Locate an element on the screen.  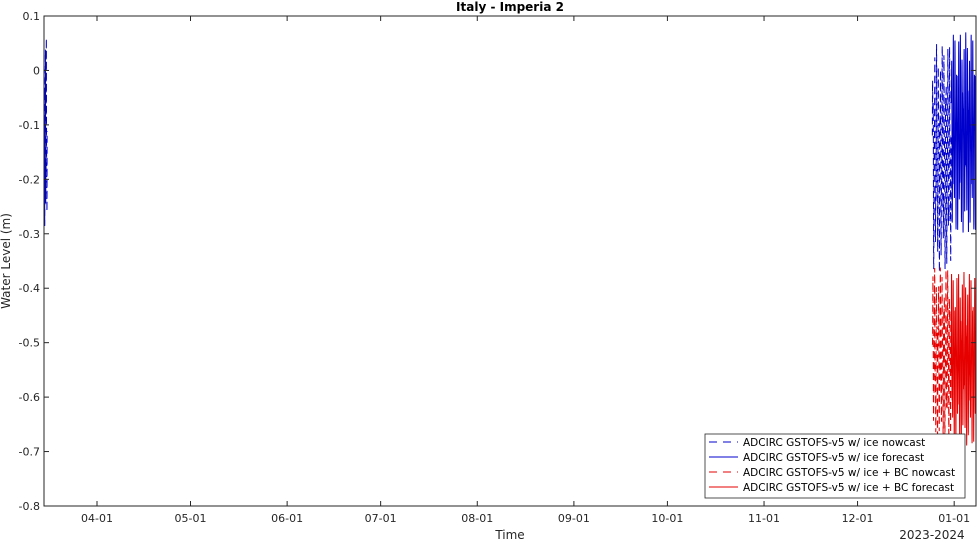
chart-title: Italy - Imperia 2 is located at coordinates (510, 7).